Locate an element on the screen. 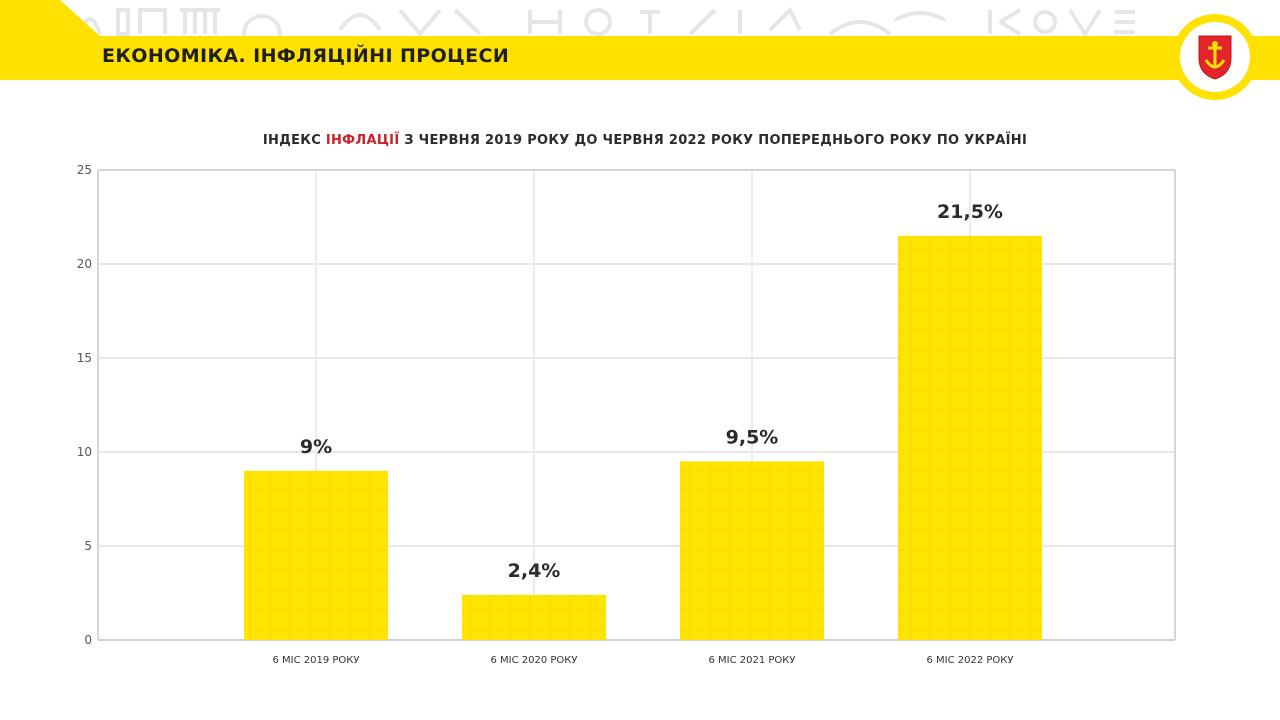 Image resolution: width=1280 pixels, height=720 pixels. bar-value-label: 2,4% is located at coordinates (534, 571).